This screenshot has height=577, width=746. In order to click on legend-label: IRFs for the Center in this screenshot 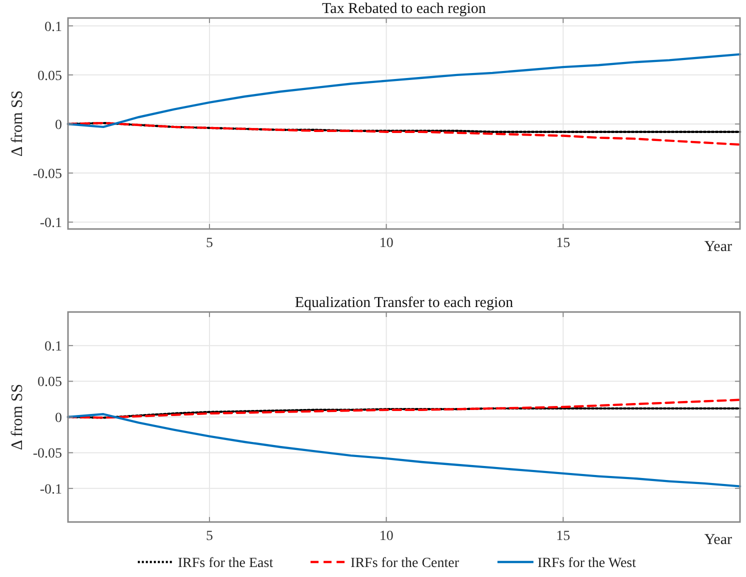, I will do `click(405, 563)`.